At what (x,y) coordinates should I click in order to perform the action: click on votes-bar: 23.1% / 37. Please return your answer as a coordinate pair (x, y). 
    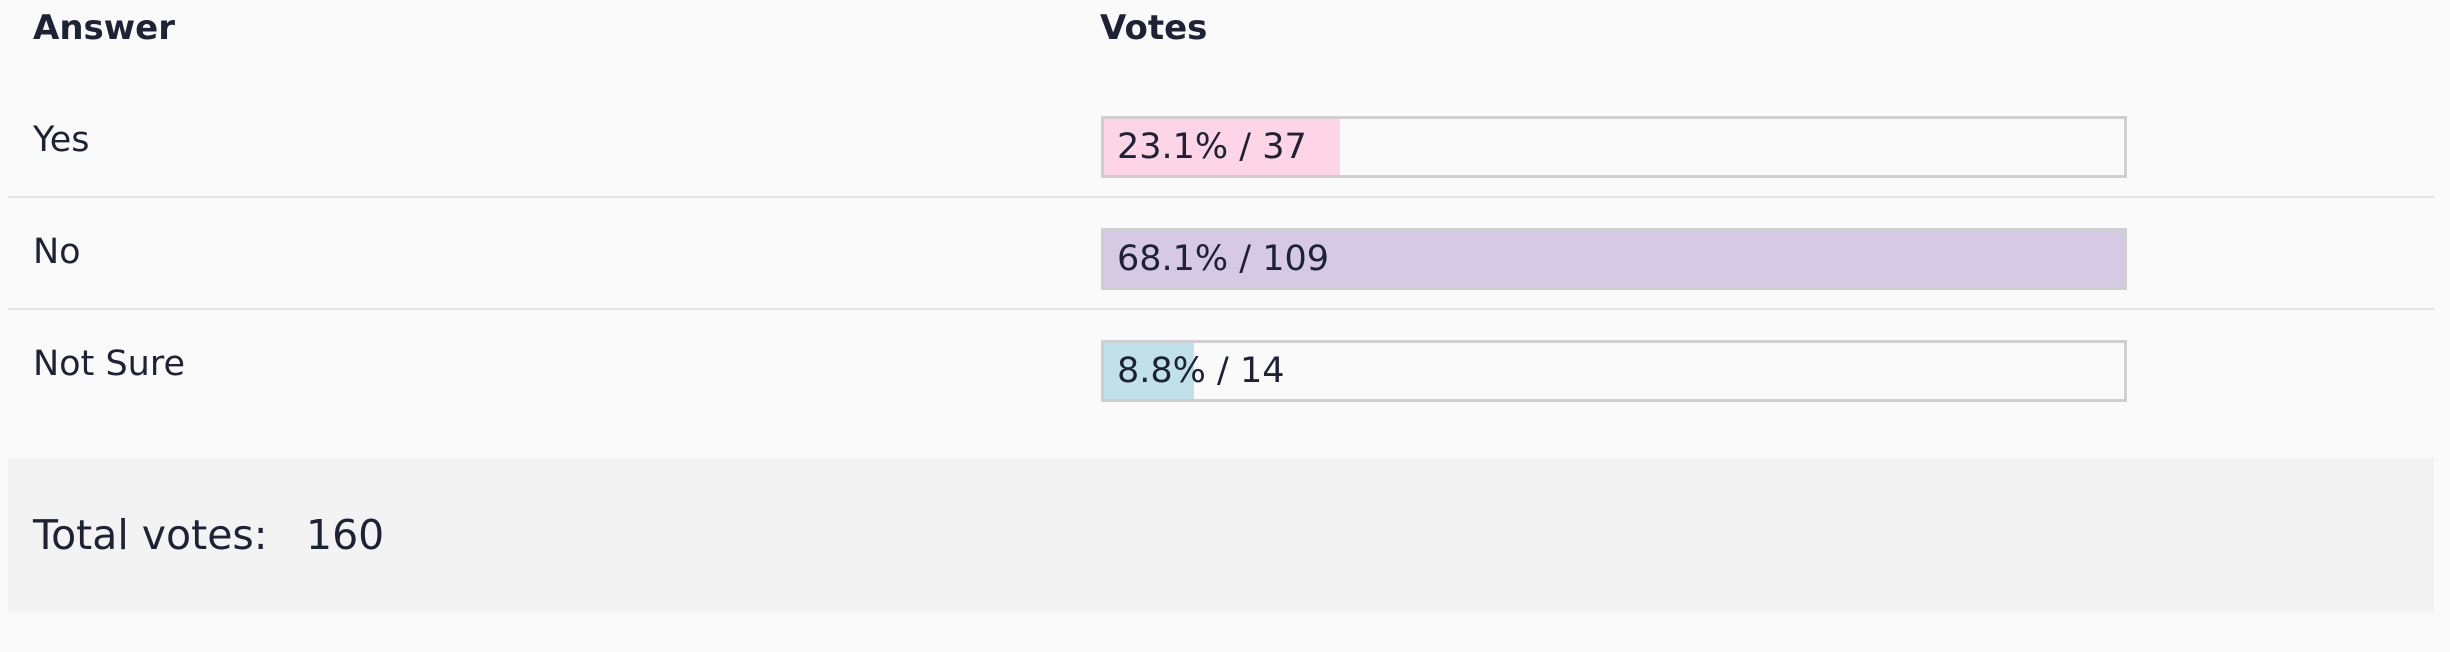
    Looking at the image, I should click on (1614, 147).